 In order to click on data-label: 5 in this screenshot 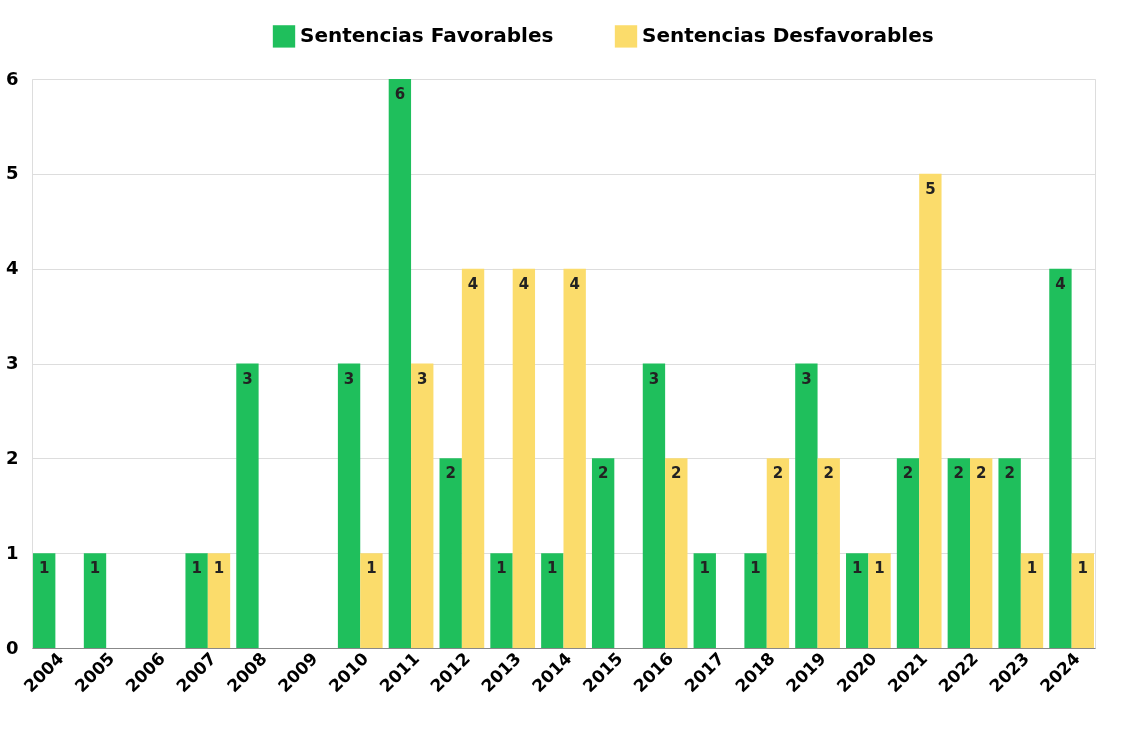, I will do `click(930, 188)`.